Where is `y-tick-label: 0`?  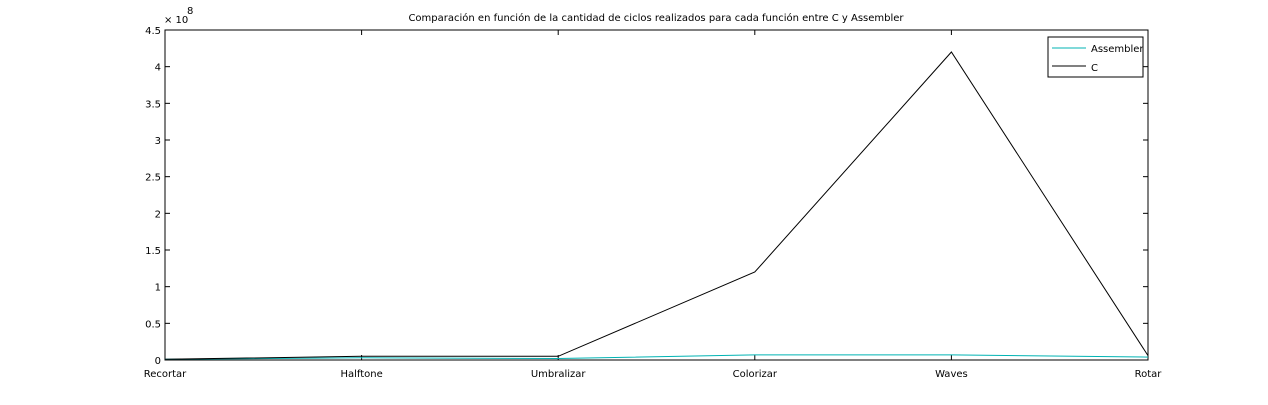 y-tick-label: 0 is located at coordinates (158, 361).